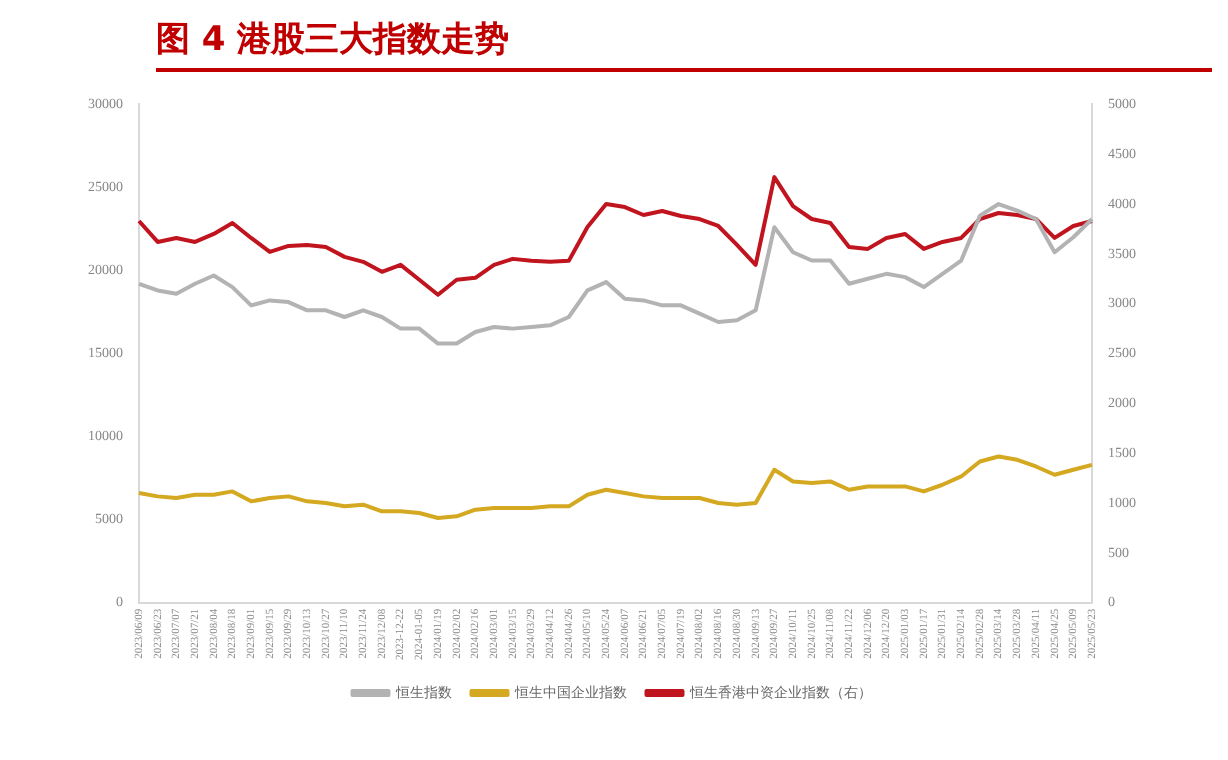 Image resolution: width=1228 pixels, height=760 pixels. I want to click on chart-title: 图 4 港股三大指数走势, so click(333, 40).